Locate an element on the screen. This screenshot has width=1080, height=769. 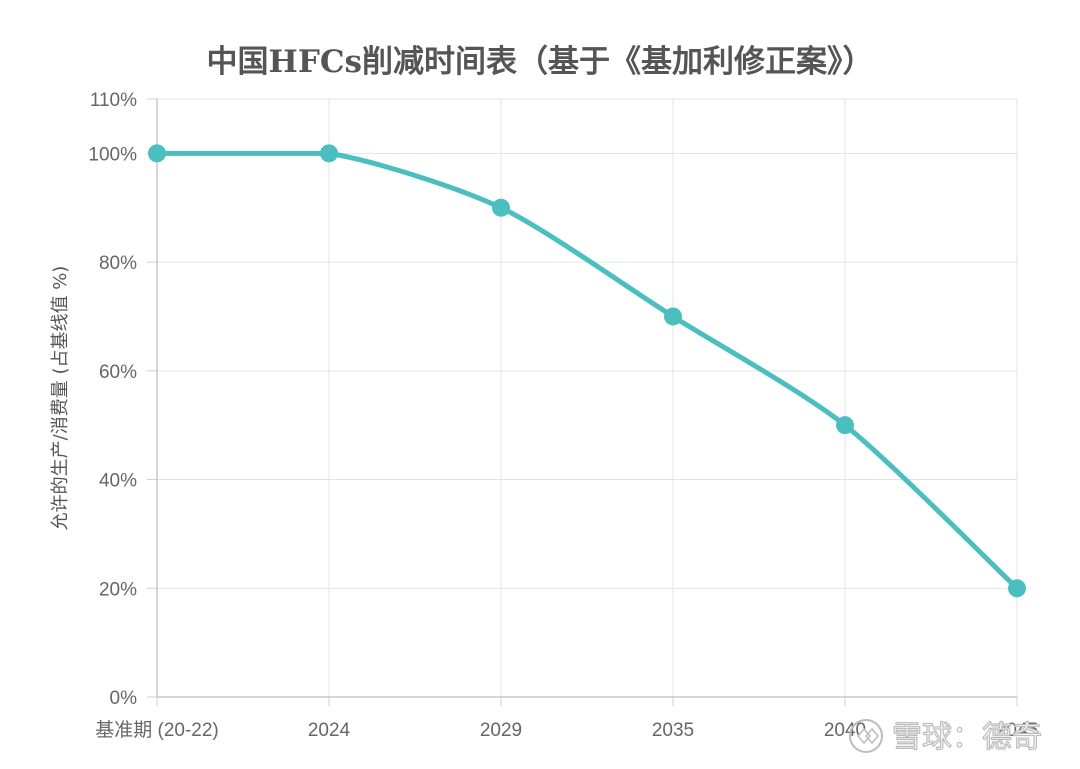
y-tick-label: 40% is located at coordinates (118, 481).